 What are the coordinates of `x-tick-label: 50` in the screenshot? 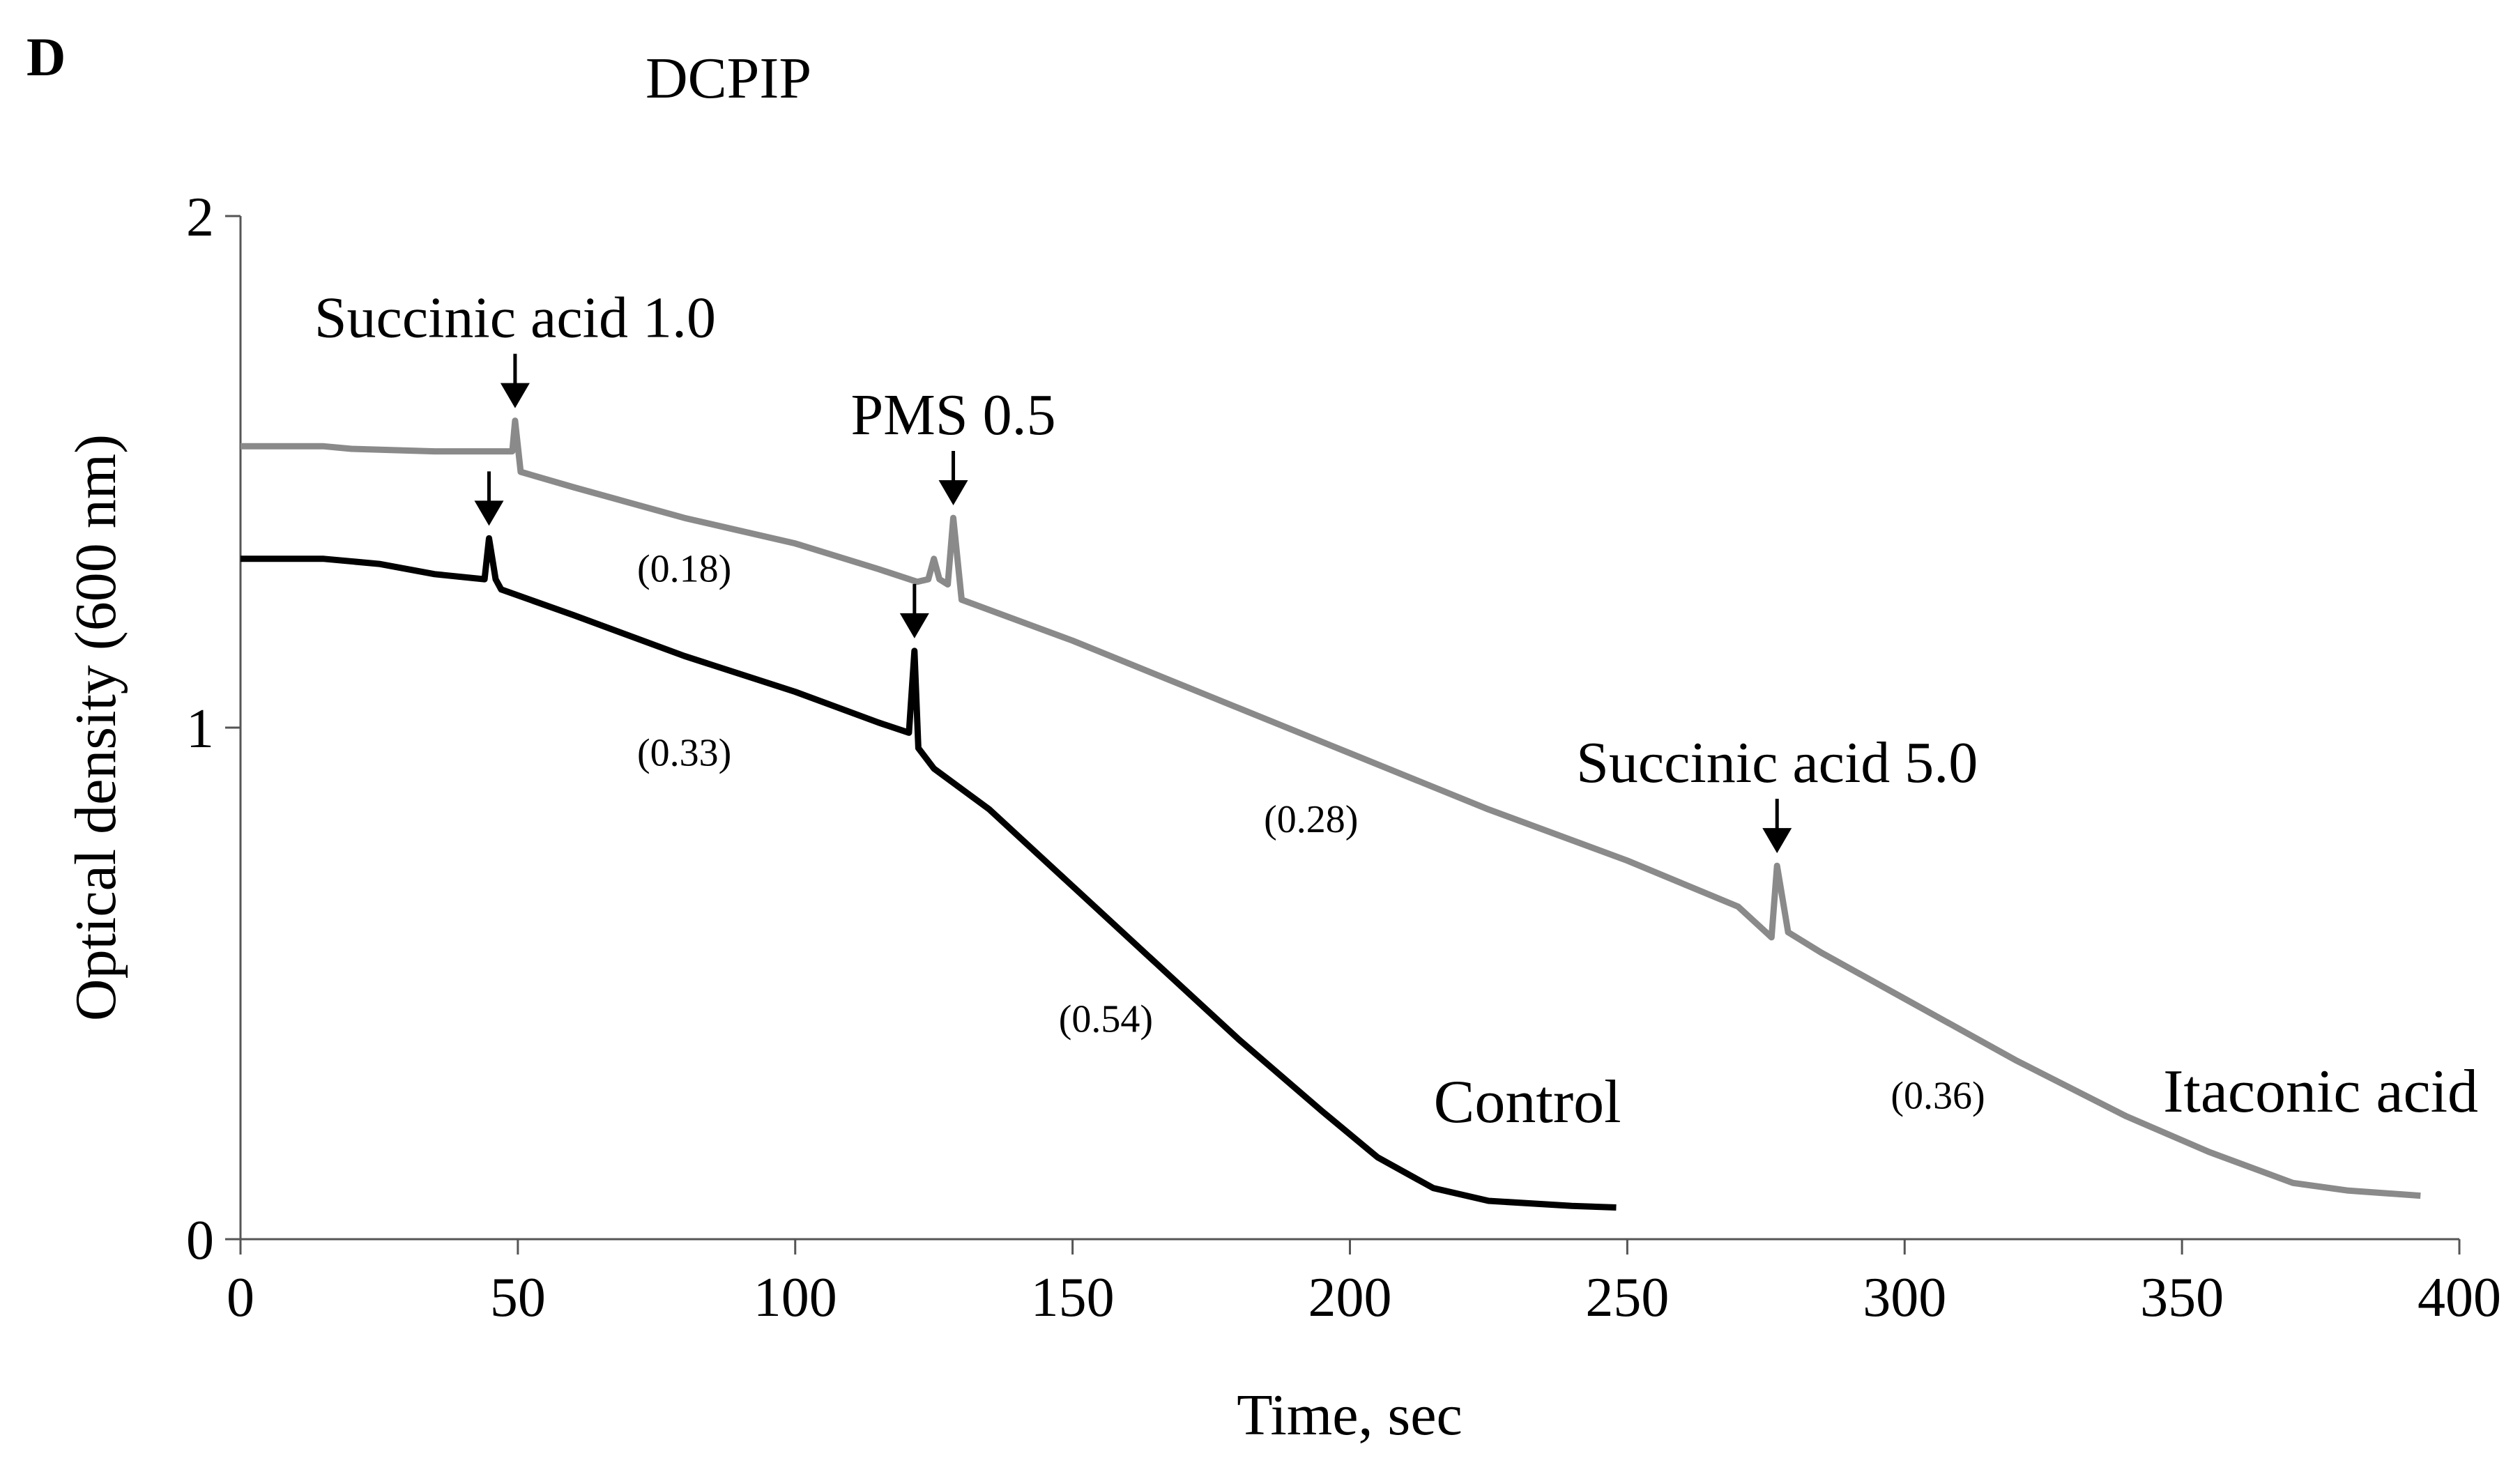 It's located at (518, 1297).